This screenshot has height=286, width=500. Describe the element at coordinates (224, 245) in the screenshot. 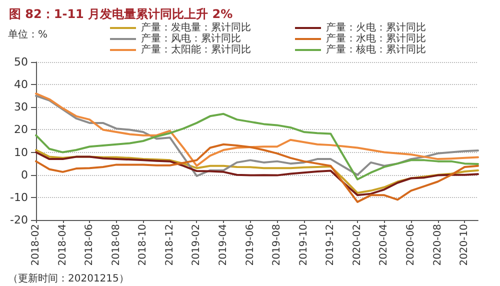

I see `x-tick-label: 2019-04` at that location.